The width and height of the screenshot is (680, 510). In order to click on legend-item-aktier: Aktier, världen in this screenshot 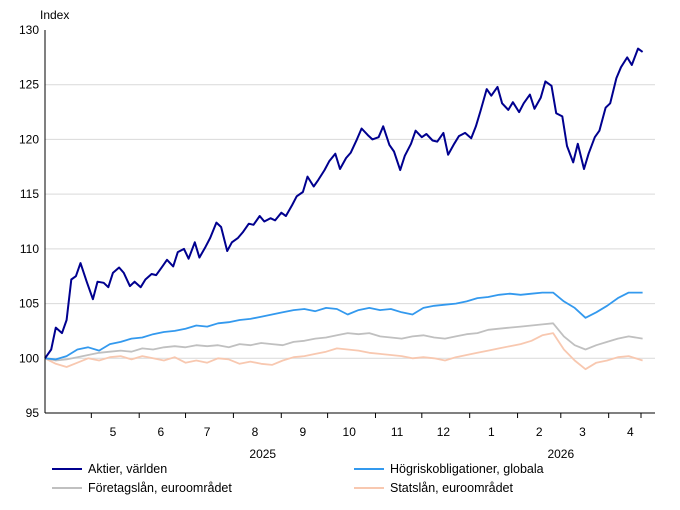, I will do `click(109, 469)`.